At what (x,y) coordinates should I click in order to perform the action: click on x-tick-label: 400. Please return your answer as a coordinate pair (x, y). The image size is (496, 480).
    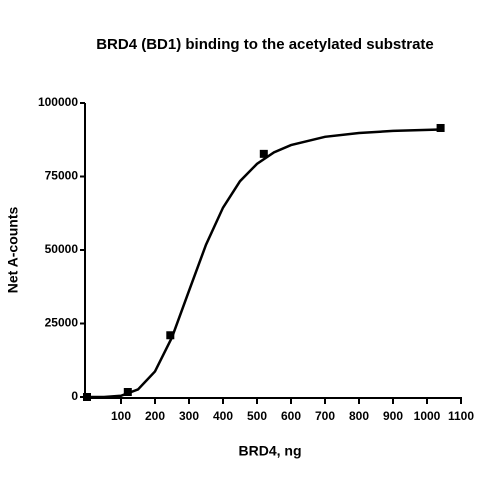
    Looking at the image, I should click on (223, 416).